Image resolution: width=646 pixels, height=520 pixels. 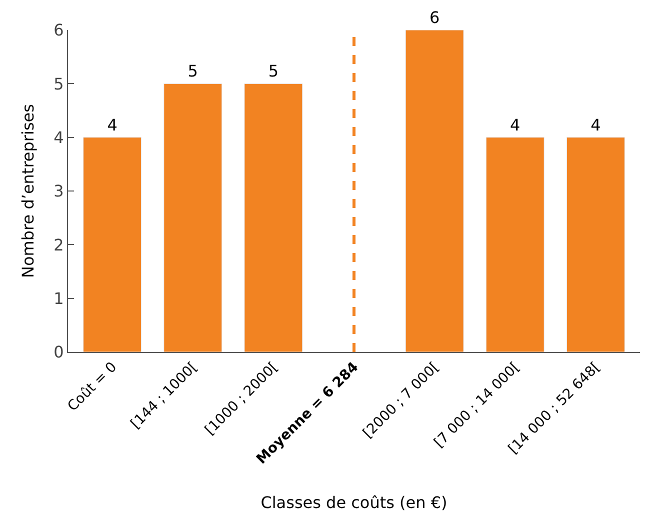 I want to click on y-tick-label: 2, so click(x=59, y=244).